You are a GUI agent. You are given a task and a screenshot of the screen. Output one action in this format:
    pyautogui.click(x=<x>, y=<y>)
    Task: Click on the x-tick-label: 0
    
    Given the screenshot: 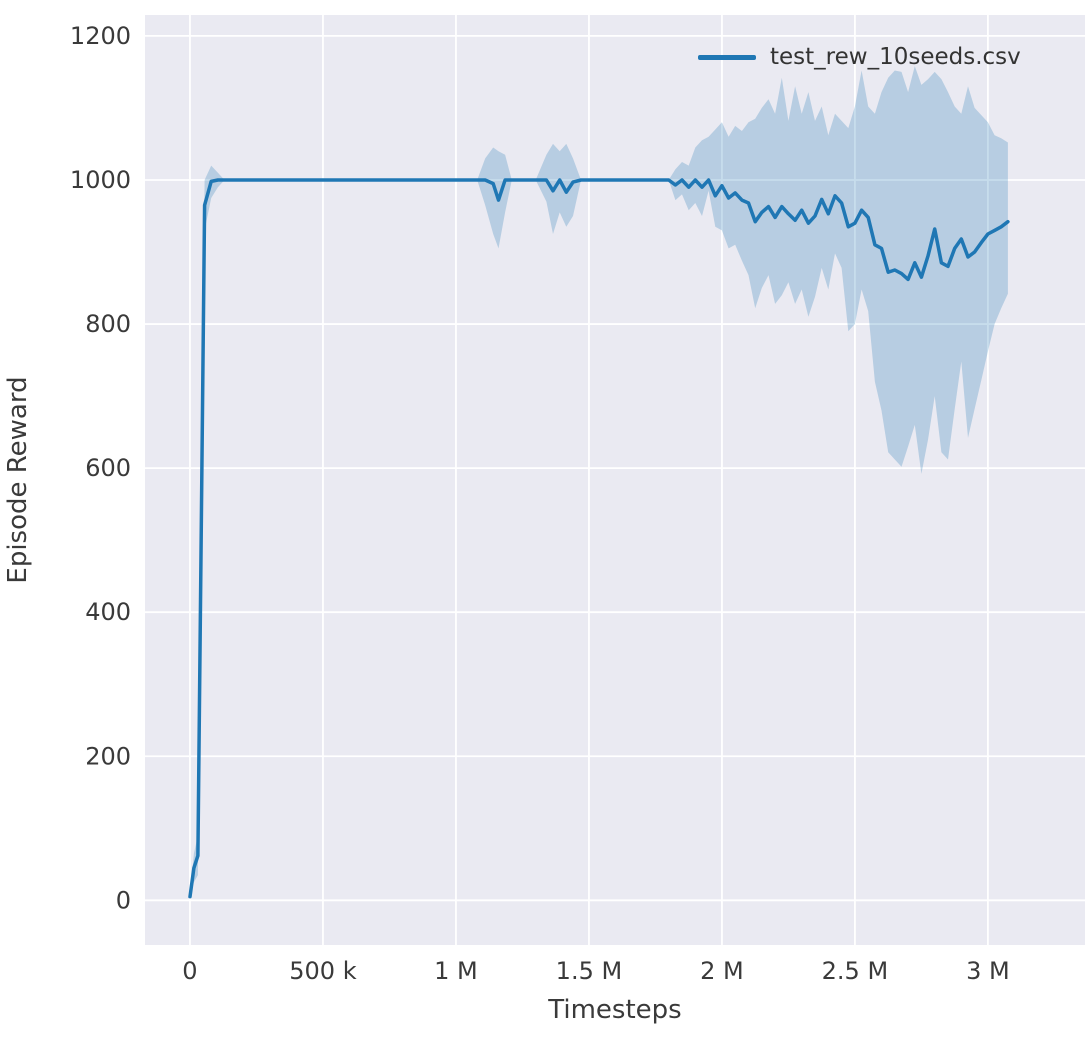 What is the action you would take?
    pyautogui.click(x=189, y=971)
    